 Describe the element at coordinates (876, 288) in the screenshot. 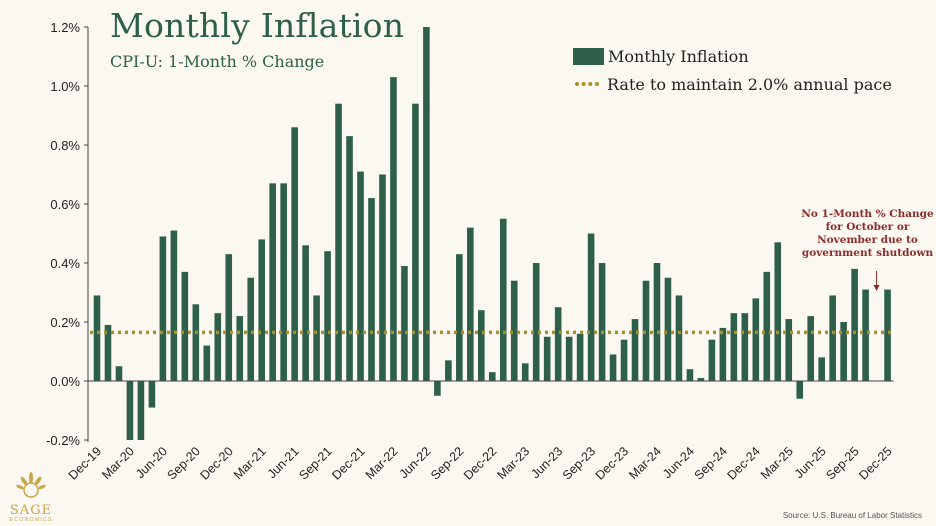

I see `annotation-arrow-head` at that location.